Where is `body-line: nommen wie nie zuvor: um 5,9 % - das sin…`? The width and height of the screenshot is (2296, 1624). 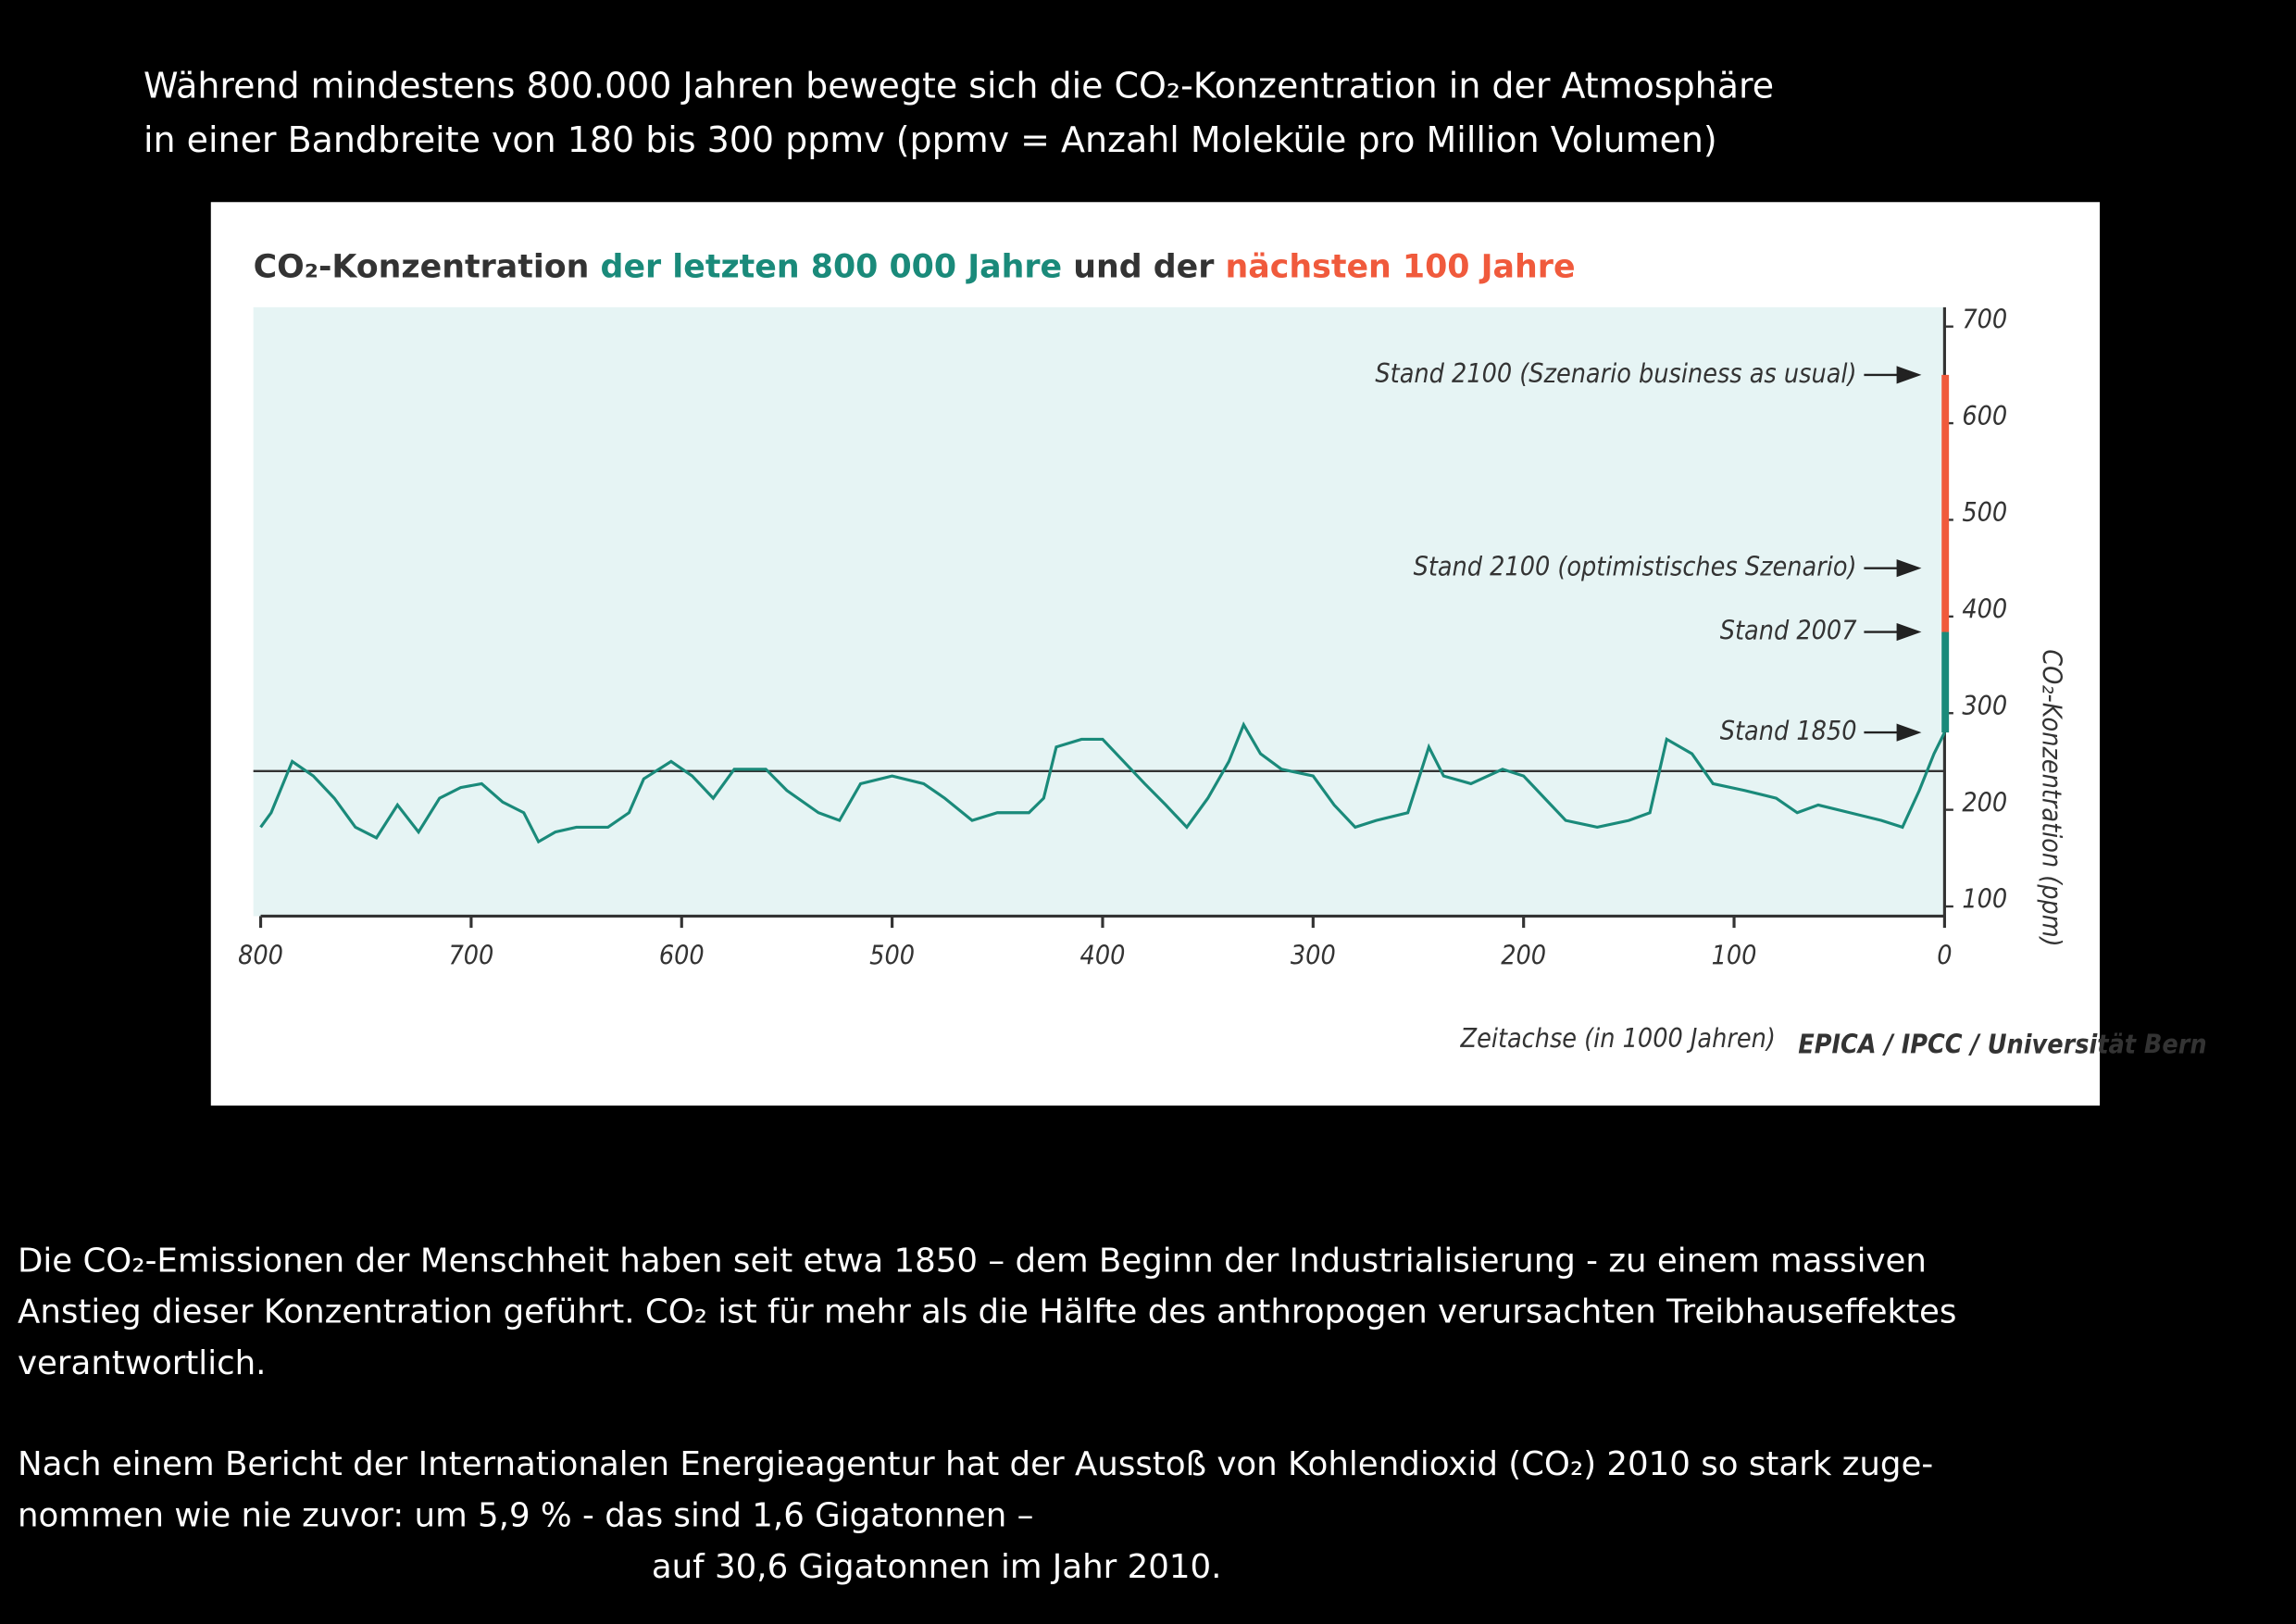 body-line: nommen wie nie zuvor: um 5,9 % - das sin… is located at coordinates (525, 1516).